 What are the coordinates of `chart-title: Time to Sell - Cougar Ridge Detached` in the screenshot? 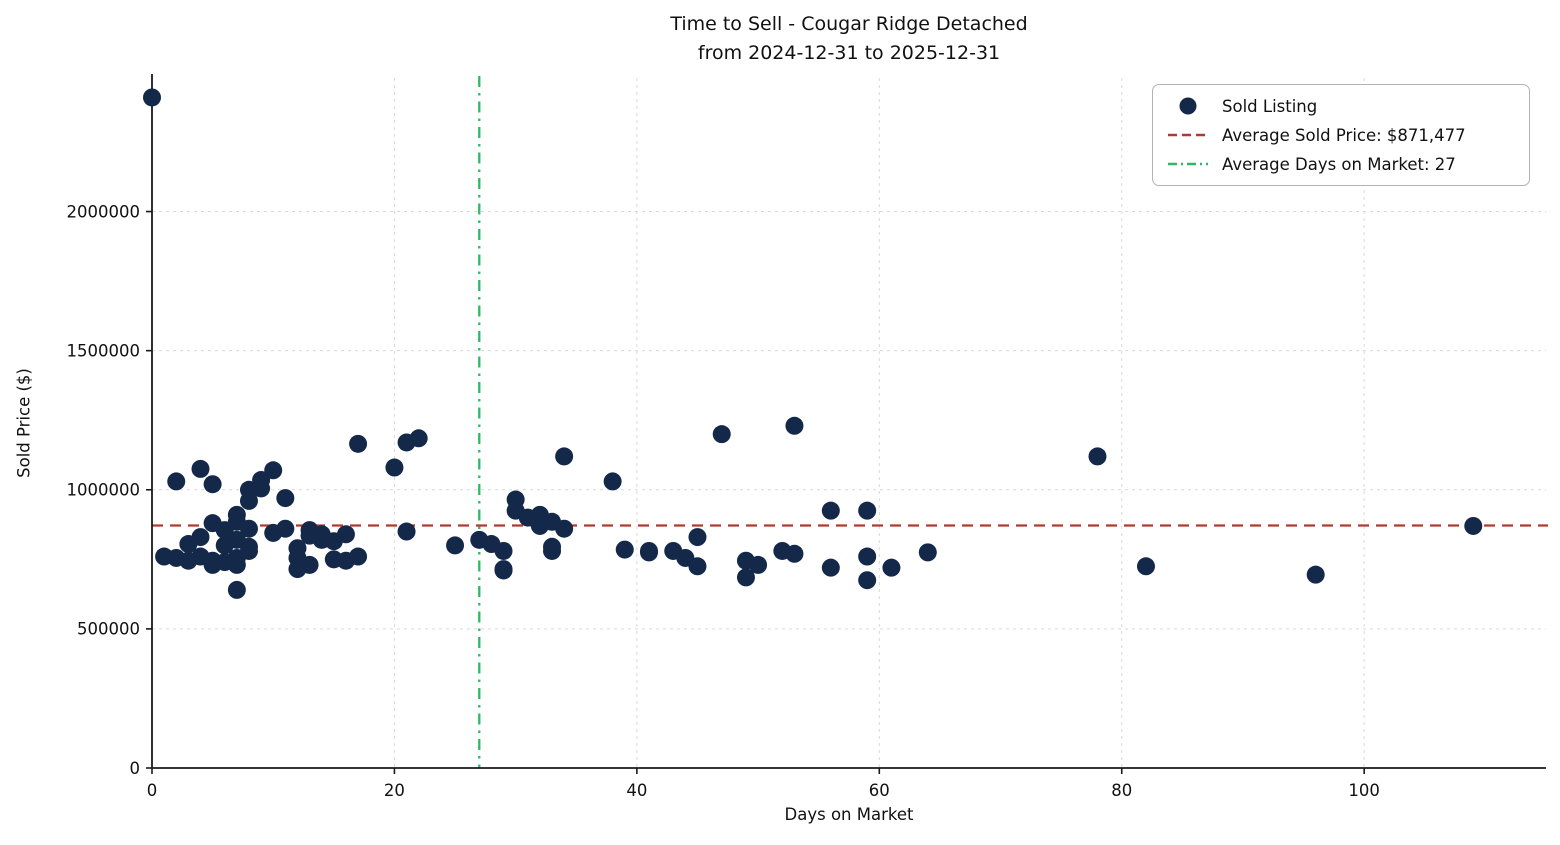 It's located at (849, 24).